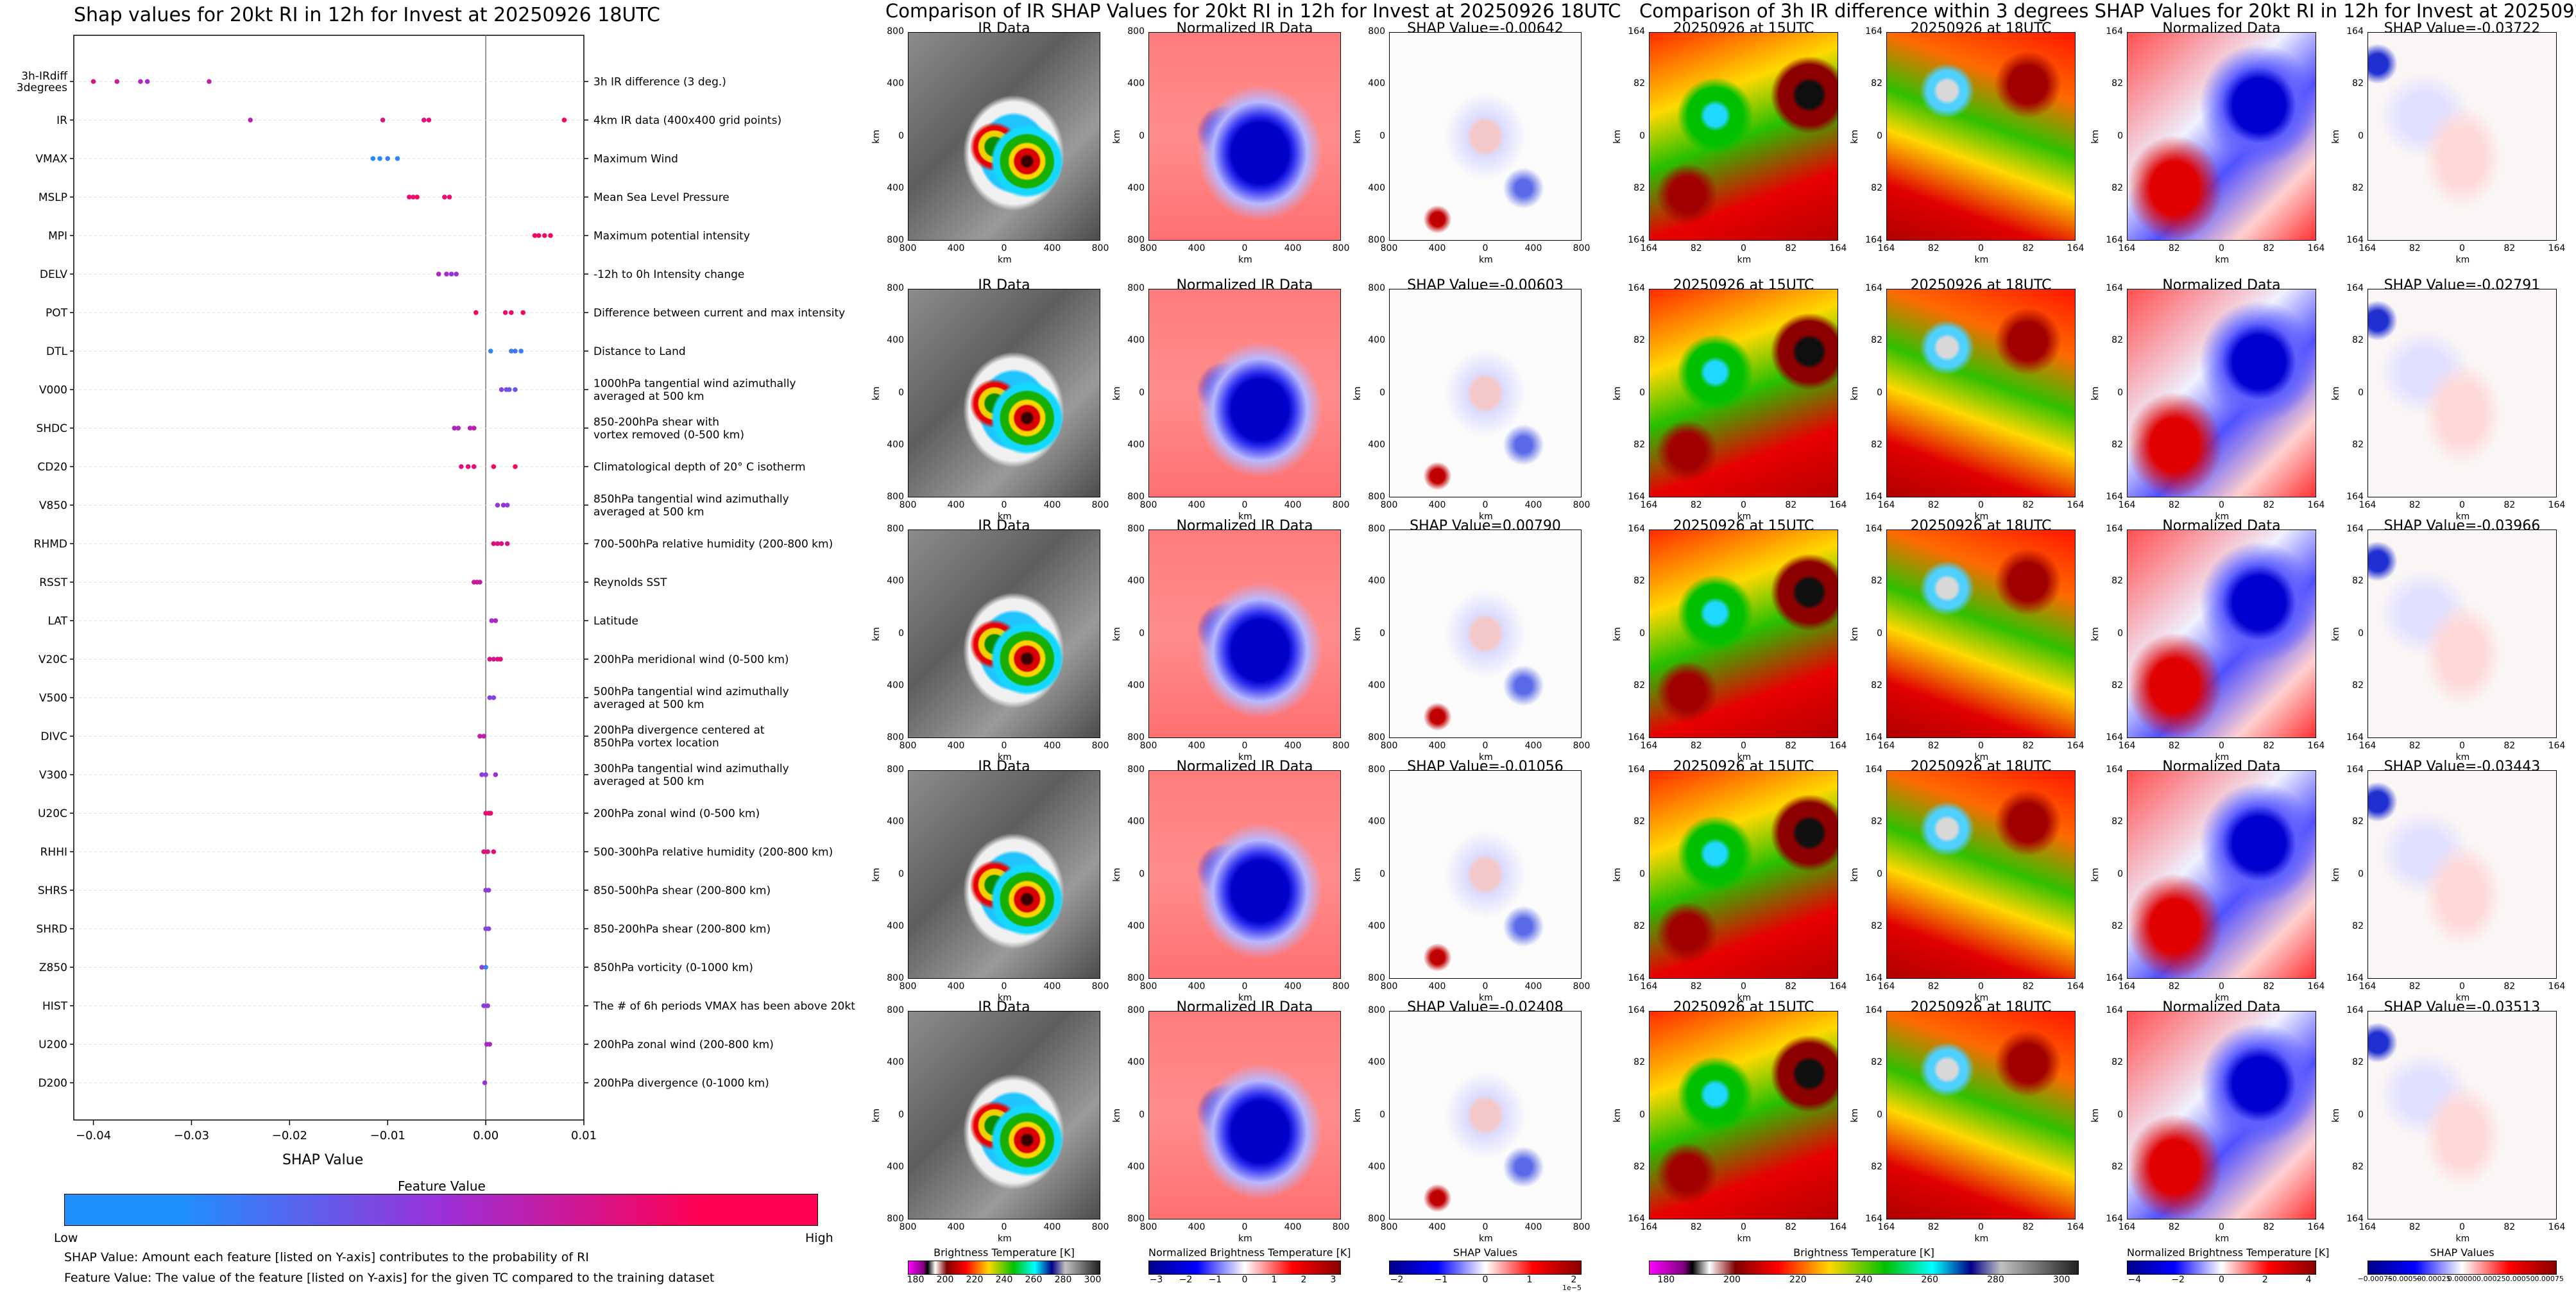 The width and height of the screenshot is (2576, 1292). Describe the element at coordinates (55, 1006) in the screenshot. I see `feature-code-label: HIST` at that location.